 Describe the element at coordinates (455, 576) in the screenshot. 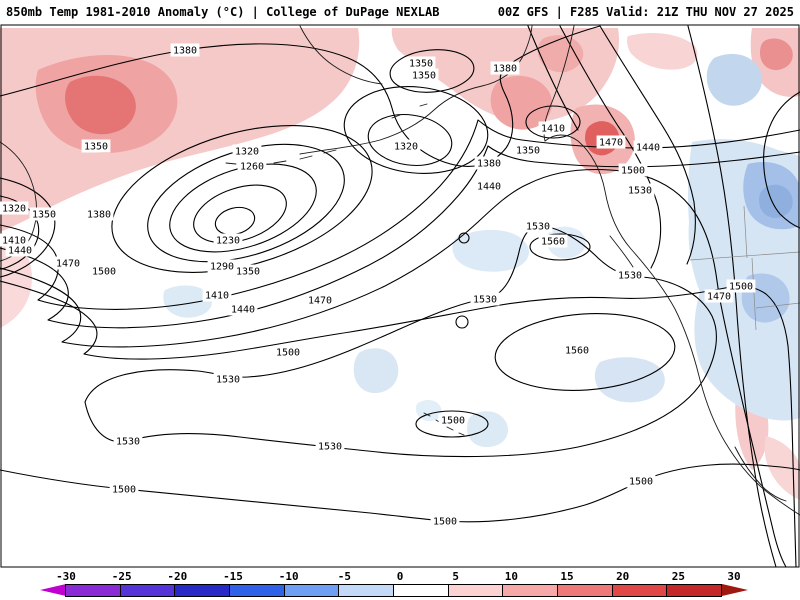

I see `colorbar-tick: 5` at that location.